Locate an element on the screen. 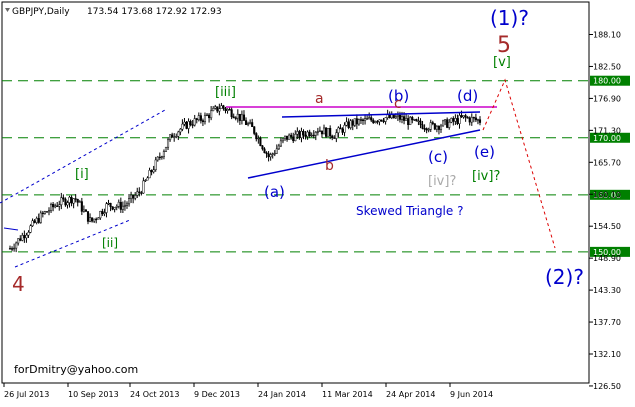 The height and width of the screenshot is (407, 635). y-tick-label: 143.30 is located at coordinates (607, 290).